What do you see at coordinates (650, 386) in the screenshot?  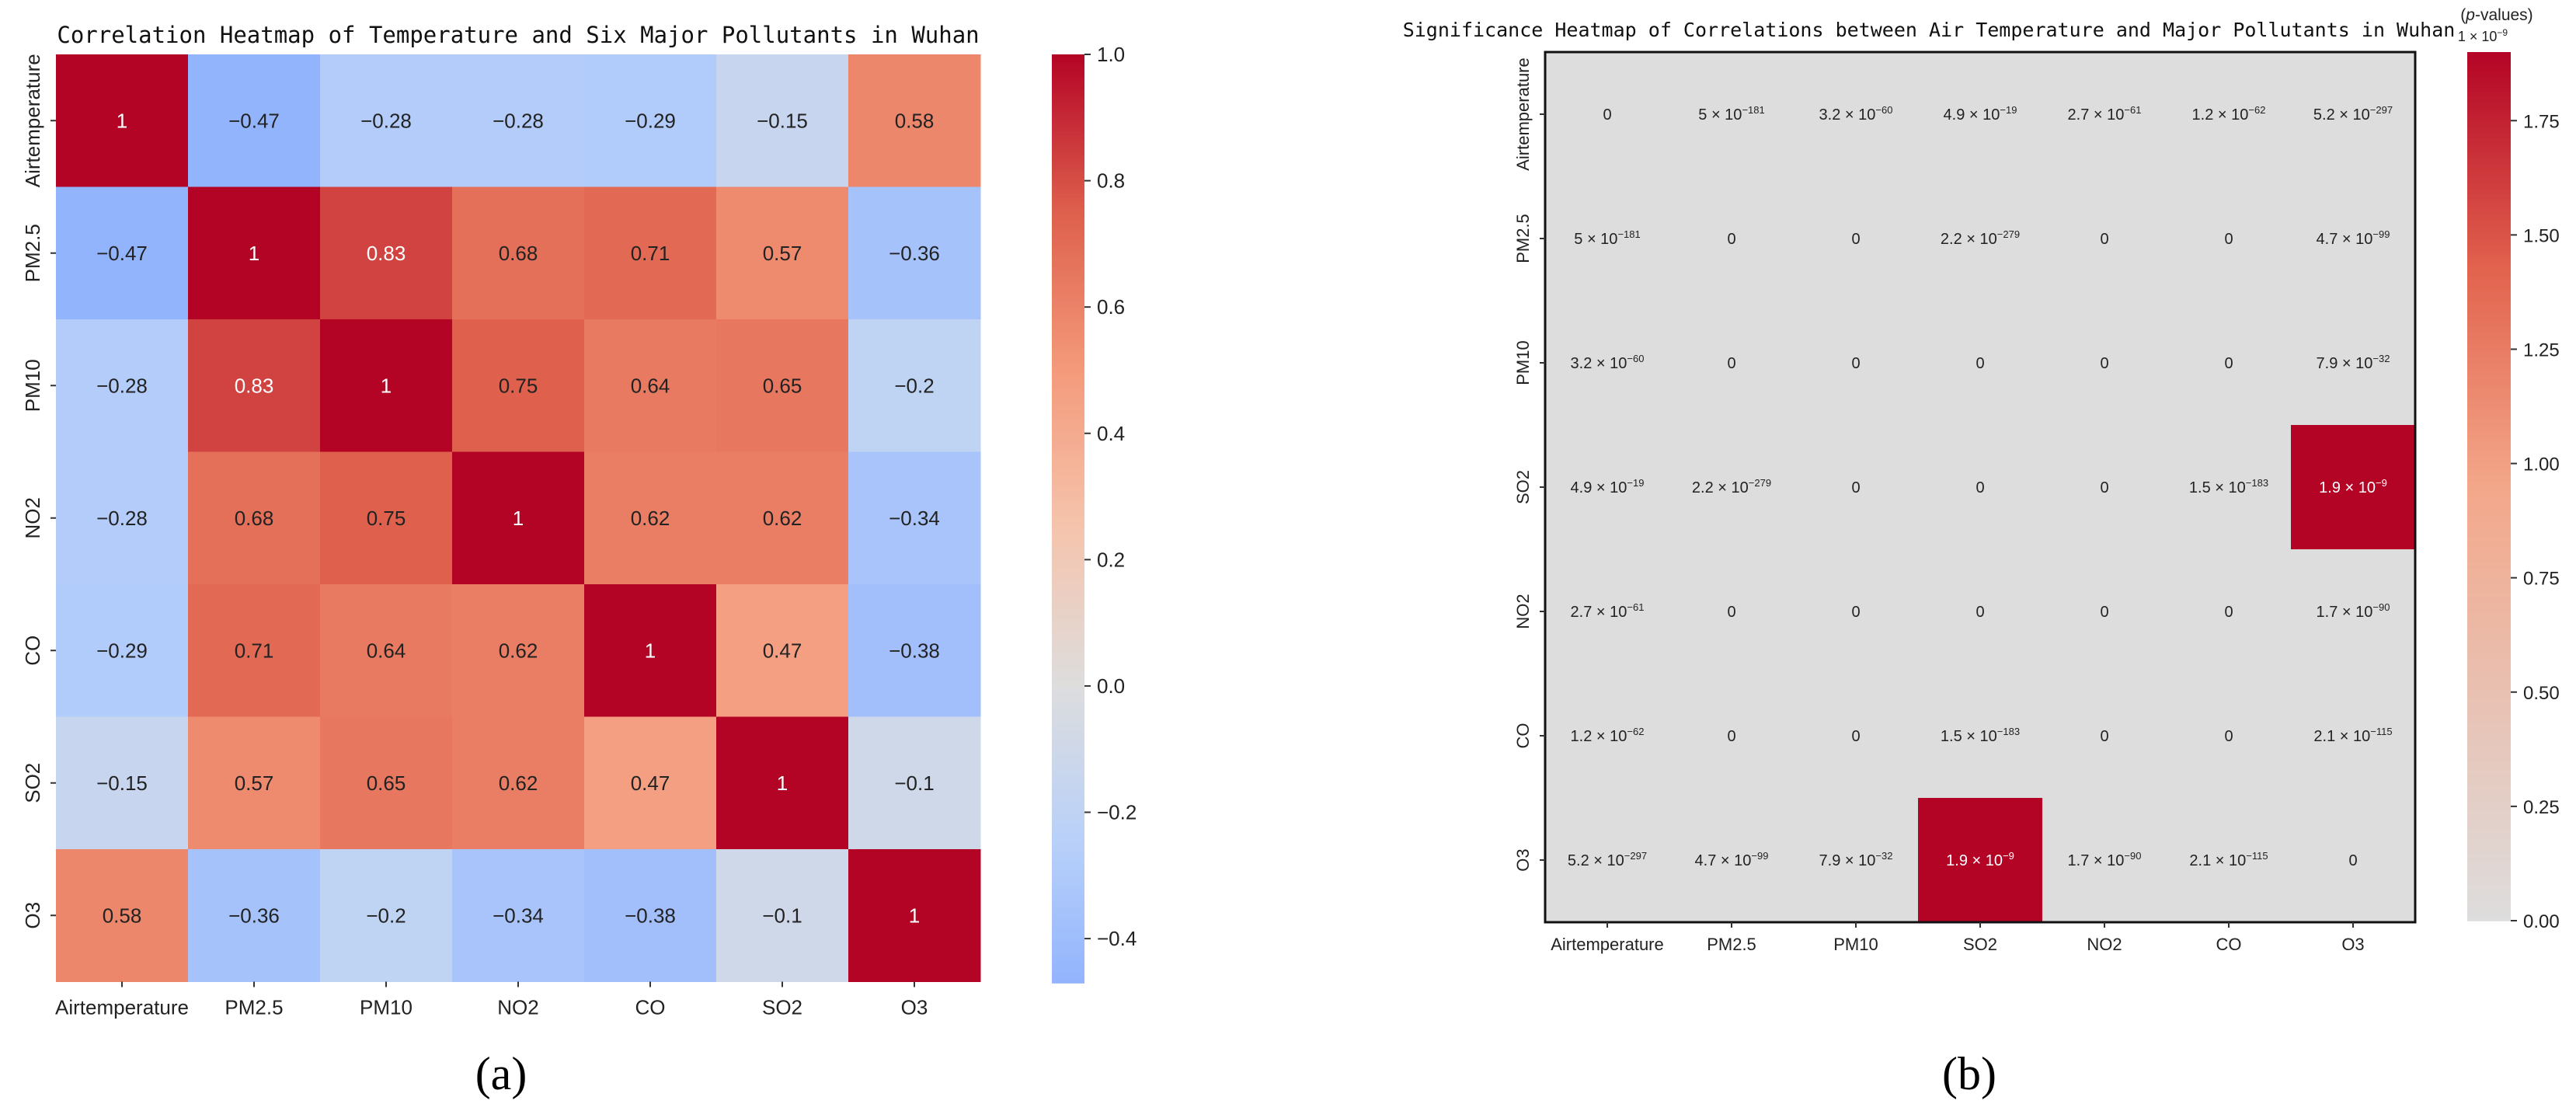 I see `cell-value: 0.64` at bounding box center [650, 386].